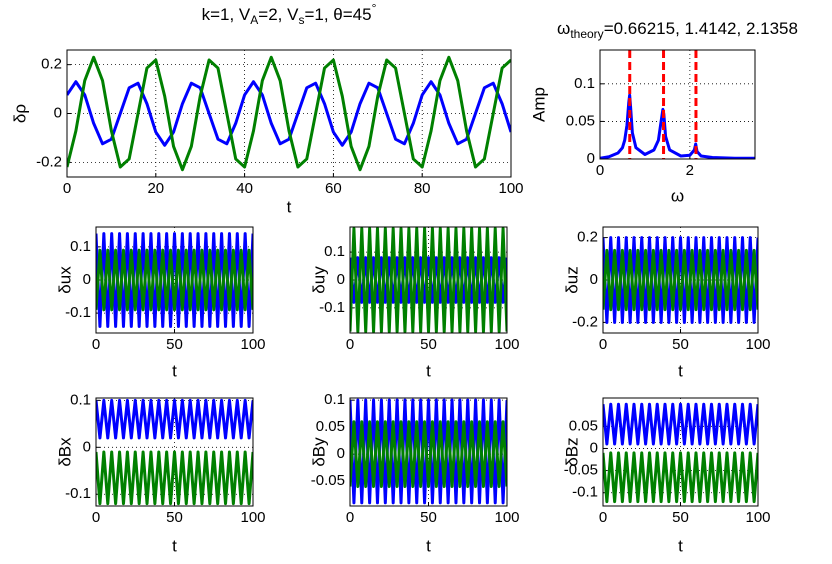 This screenshot has width=832, height=564. What do you see at coordinates (701, 28) in the screenshot?
I see `title-part: =0.66215, 1.4142, 2.1358` at bounding box center [701, 28].